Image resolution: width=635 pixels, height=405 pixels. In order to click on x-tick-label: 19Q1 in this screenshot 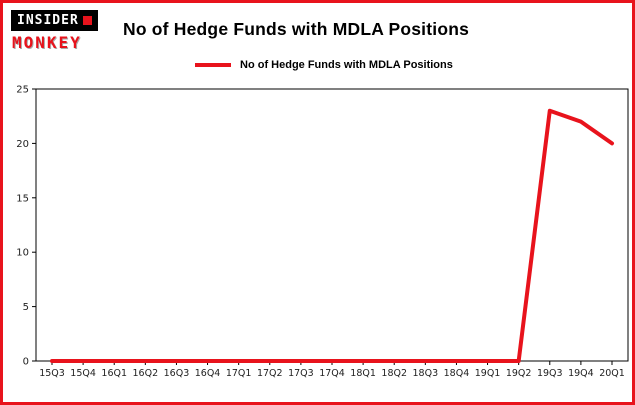, I will do `click(488, 373)`.